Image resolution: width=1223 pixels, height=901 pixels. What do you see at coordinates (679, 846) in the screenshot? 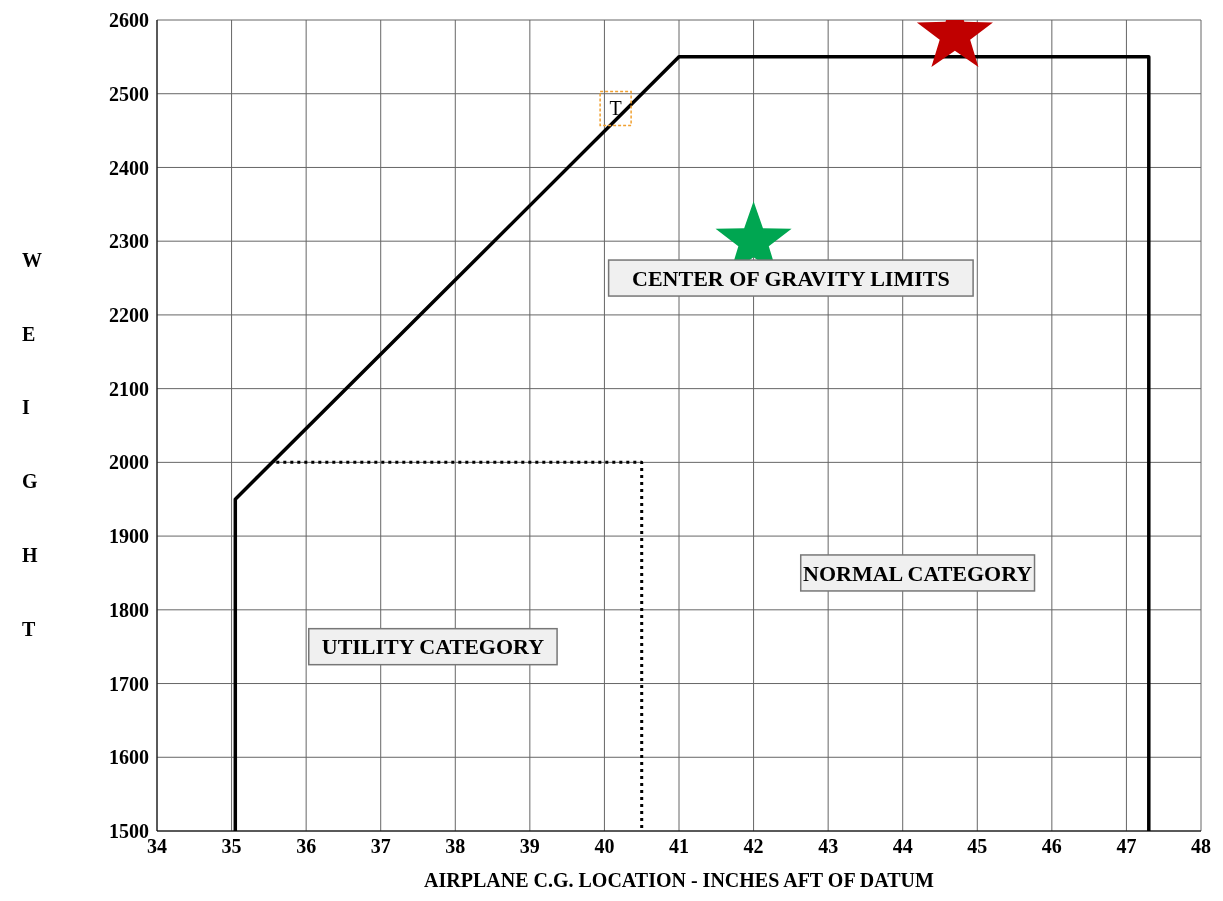
I see `x-tick-label: 41` at bounding box center [679, 846].